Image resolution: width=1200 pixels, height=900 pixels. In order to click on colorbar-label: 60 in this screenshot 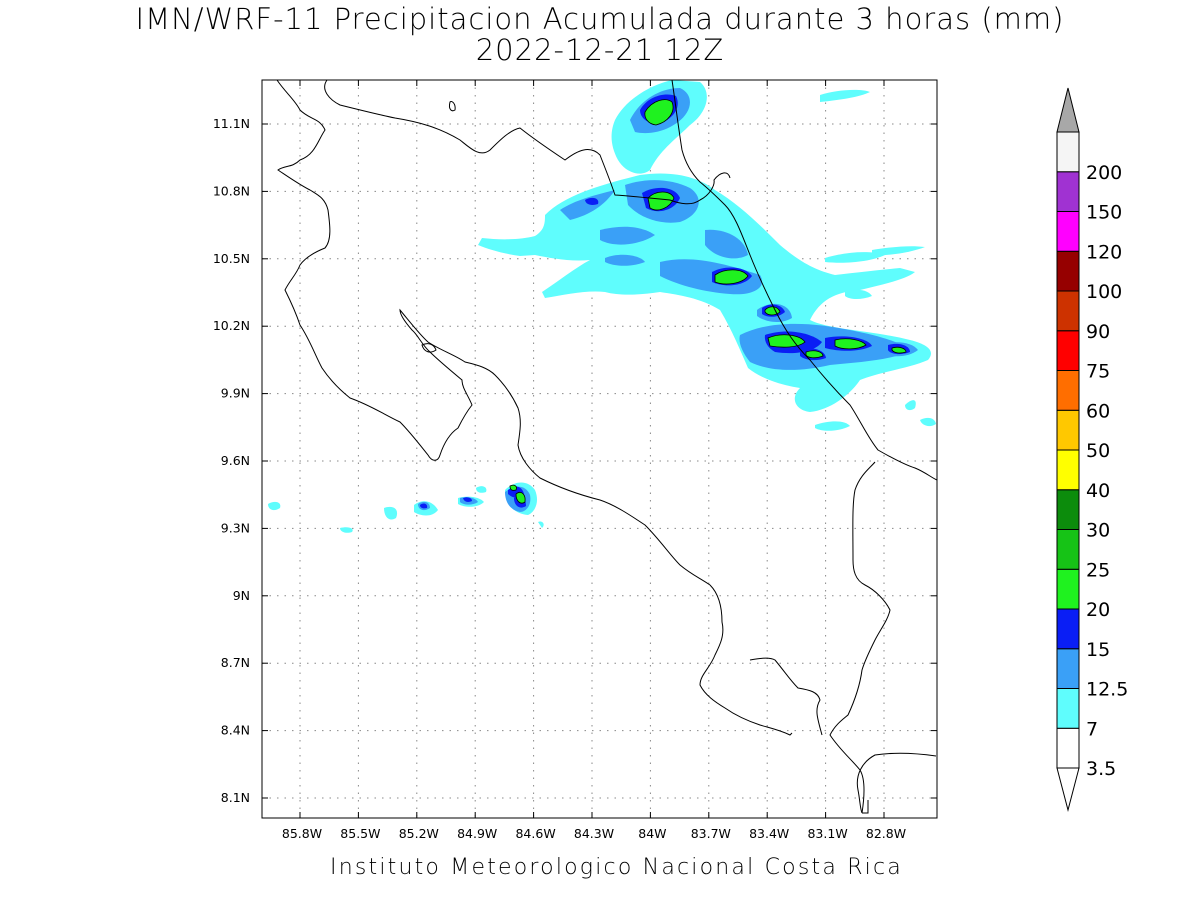, I will do `click(1098, 411)`.